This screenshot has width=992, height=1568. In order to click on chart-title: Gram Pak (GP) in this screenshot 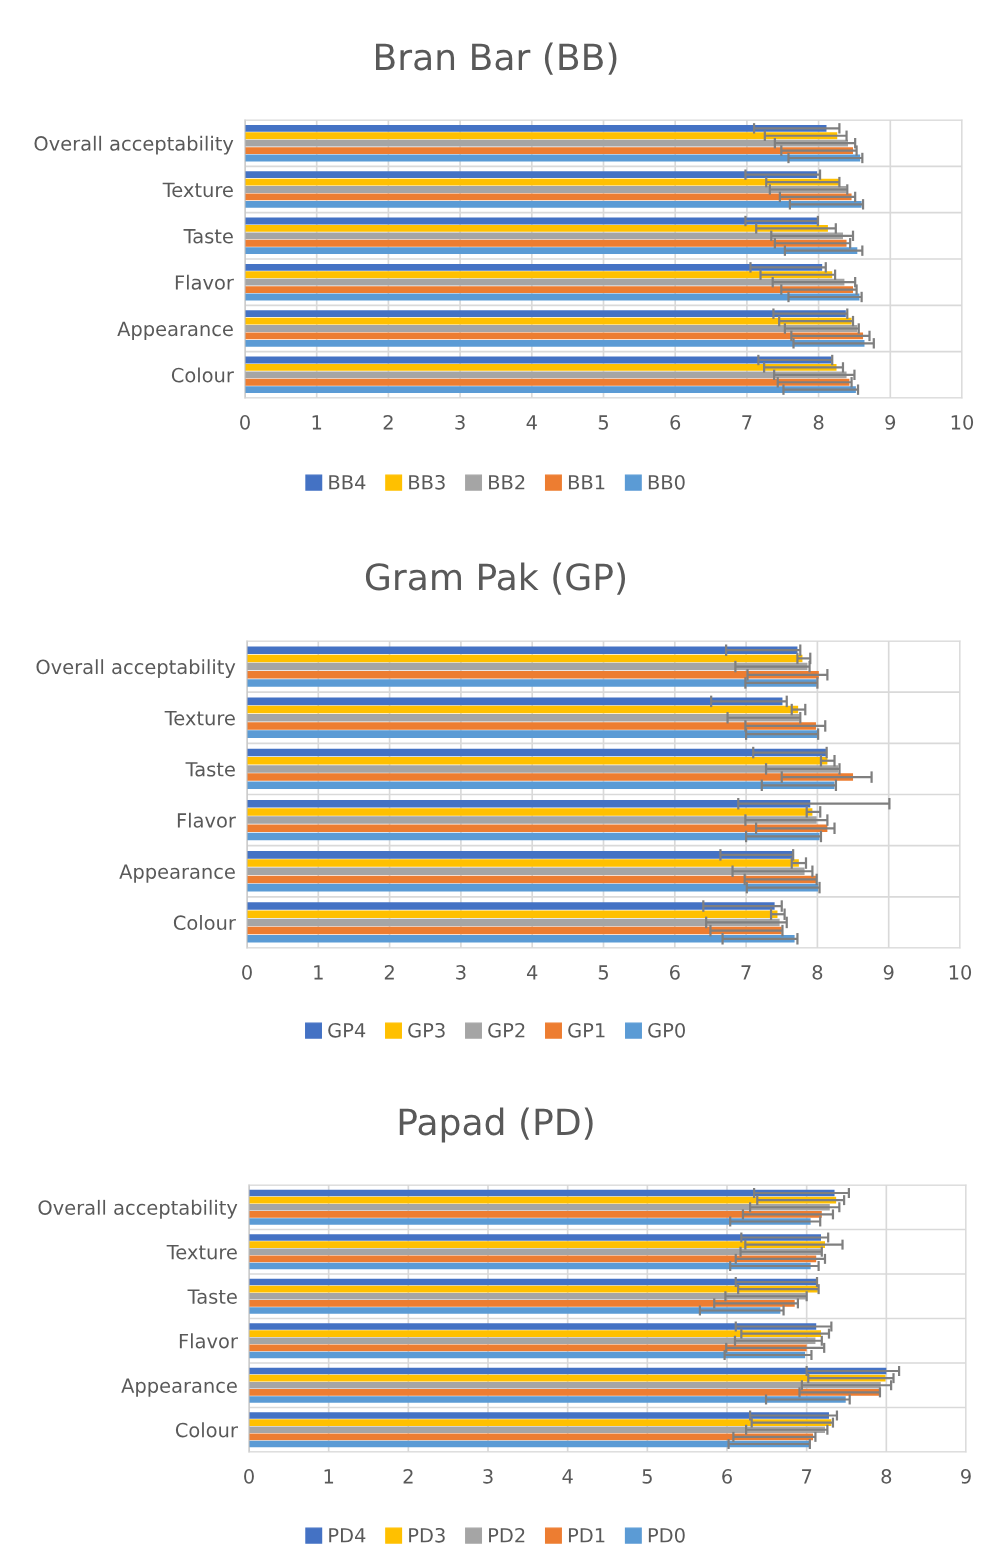, I will do `click(495, 578)`.